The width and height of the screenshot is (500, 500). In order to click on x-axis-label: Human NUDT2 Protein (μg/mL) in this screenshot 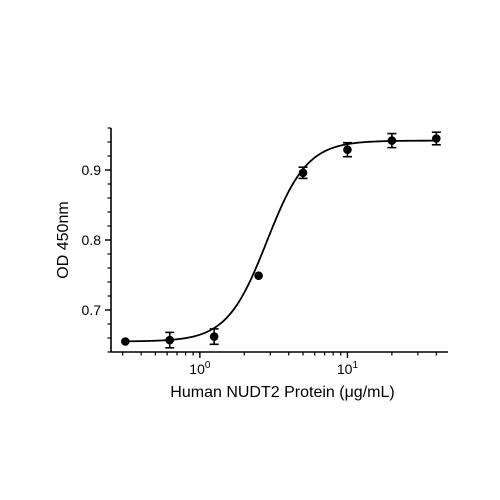, I will do `click(282, 392)`.